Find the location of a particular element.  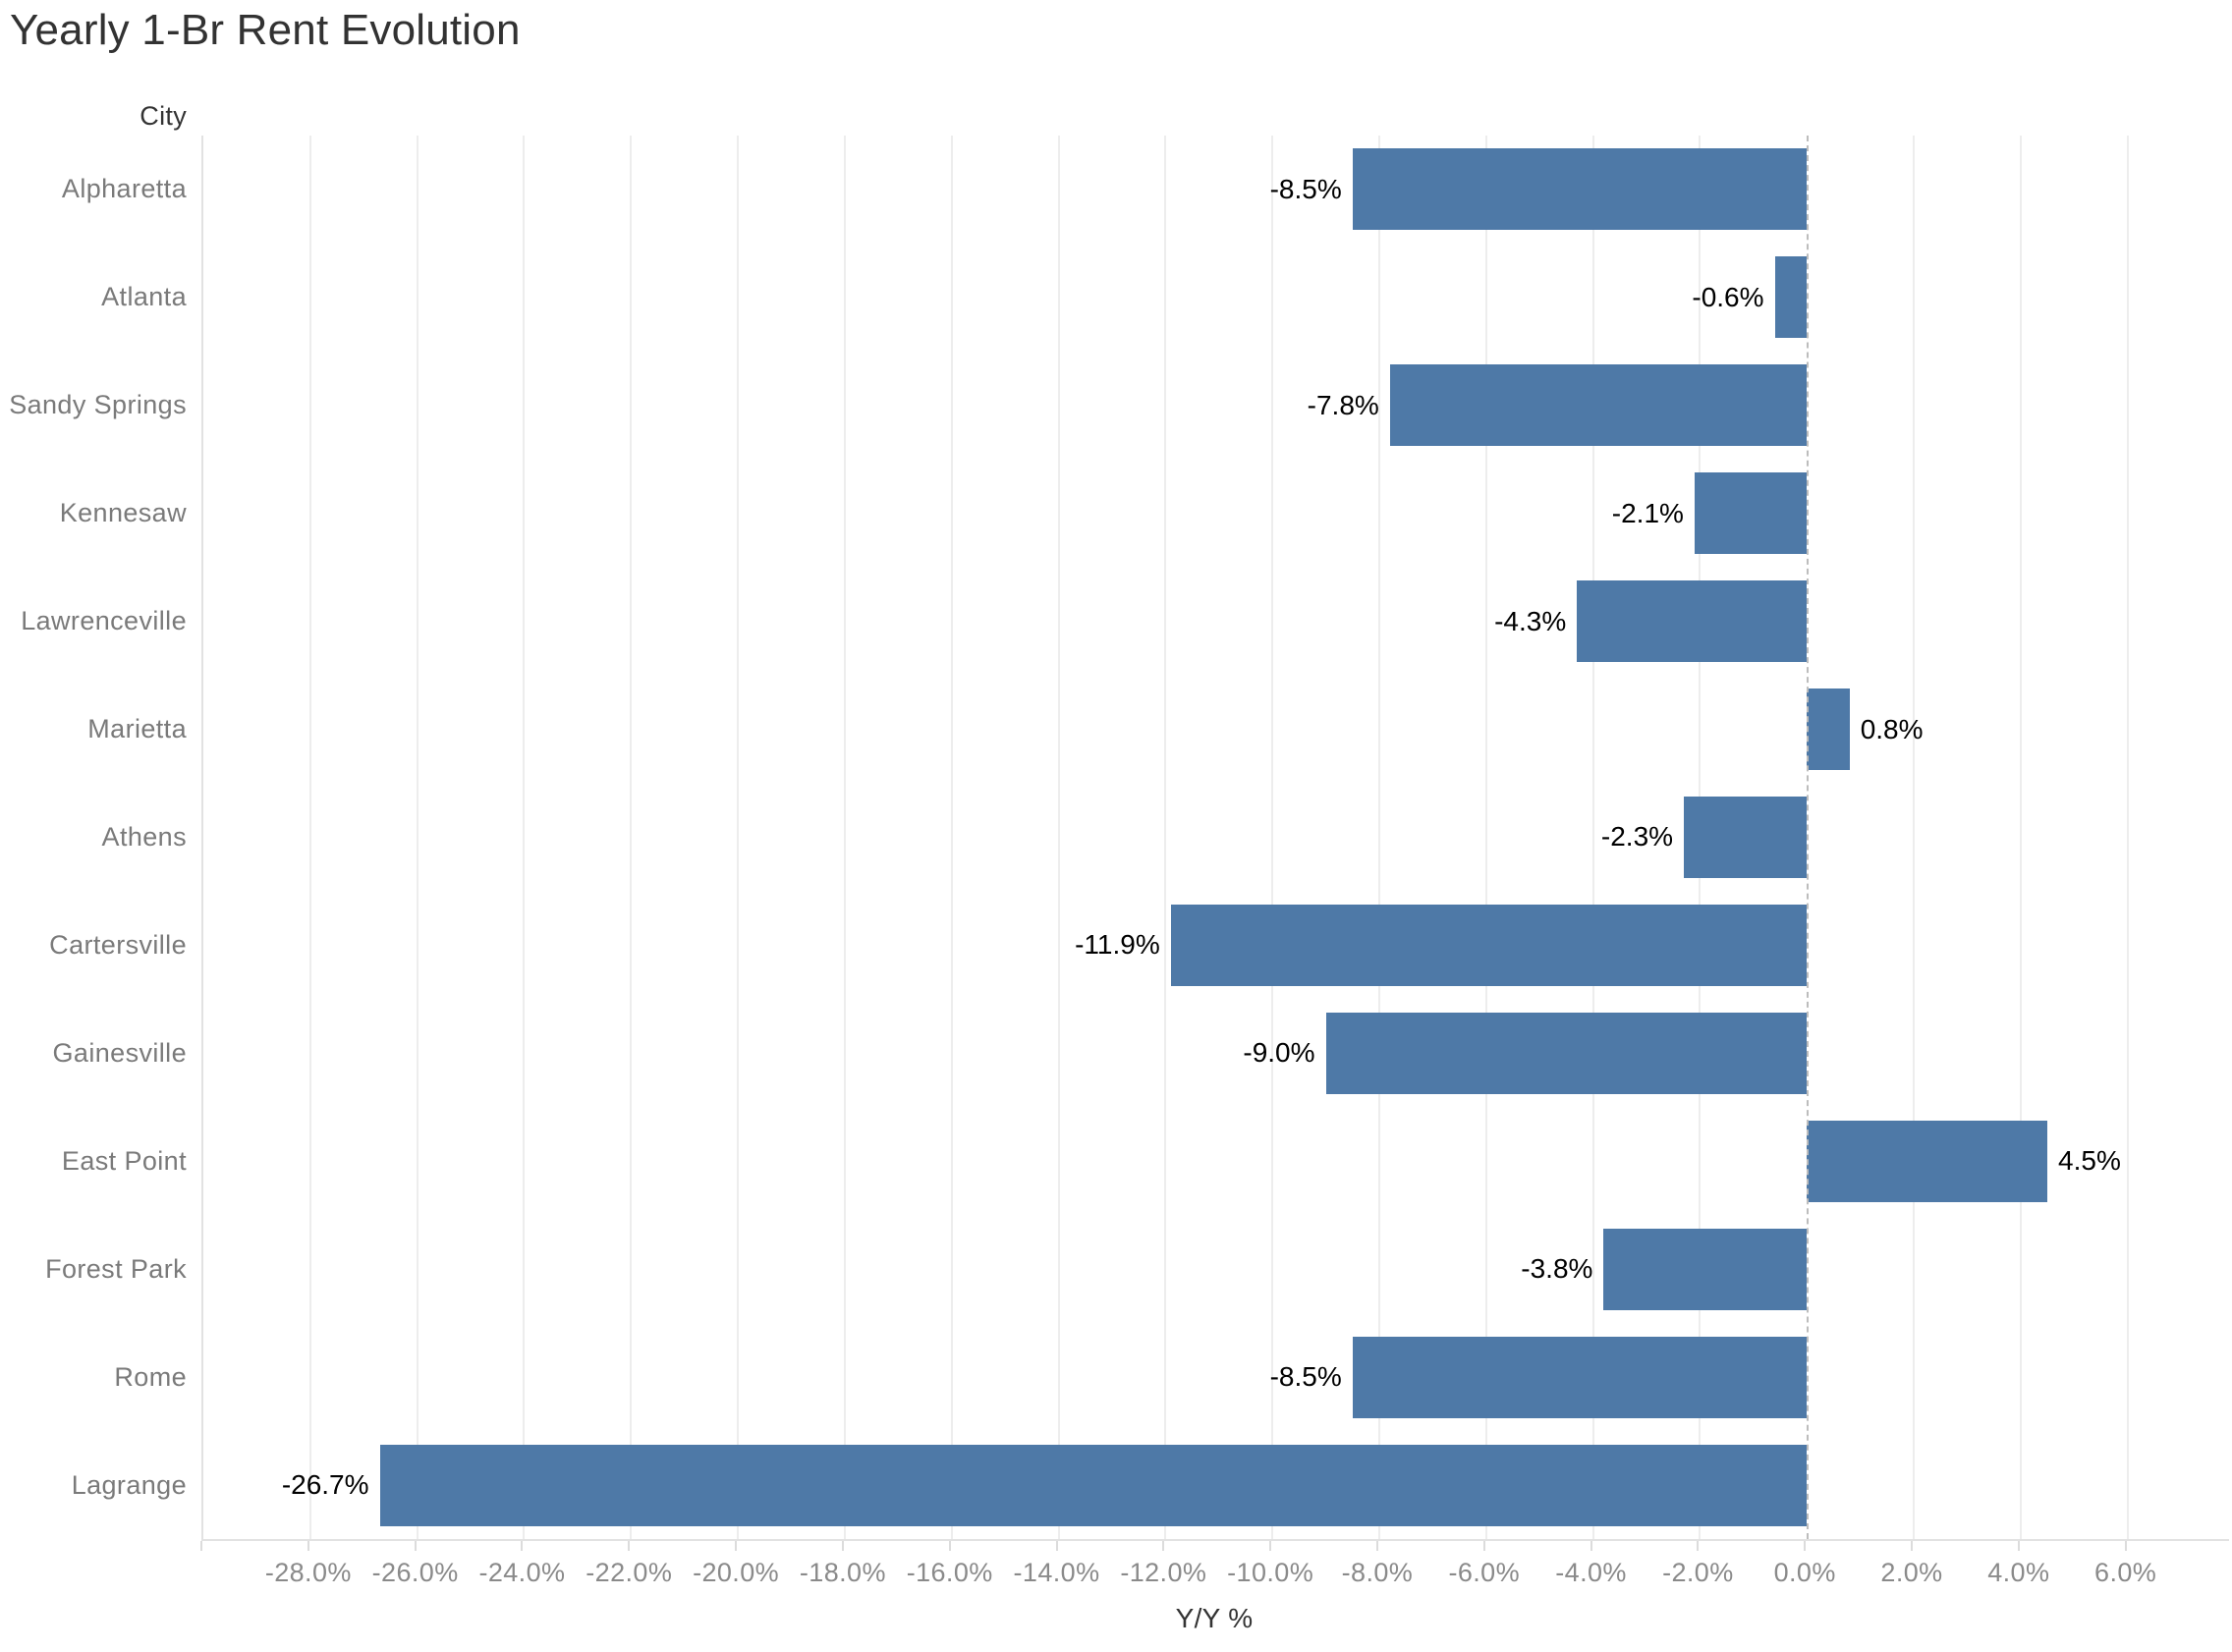

x-tick-label: -28.0% is located at coordinates (308, 1572).